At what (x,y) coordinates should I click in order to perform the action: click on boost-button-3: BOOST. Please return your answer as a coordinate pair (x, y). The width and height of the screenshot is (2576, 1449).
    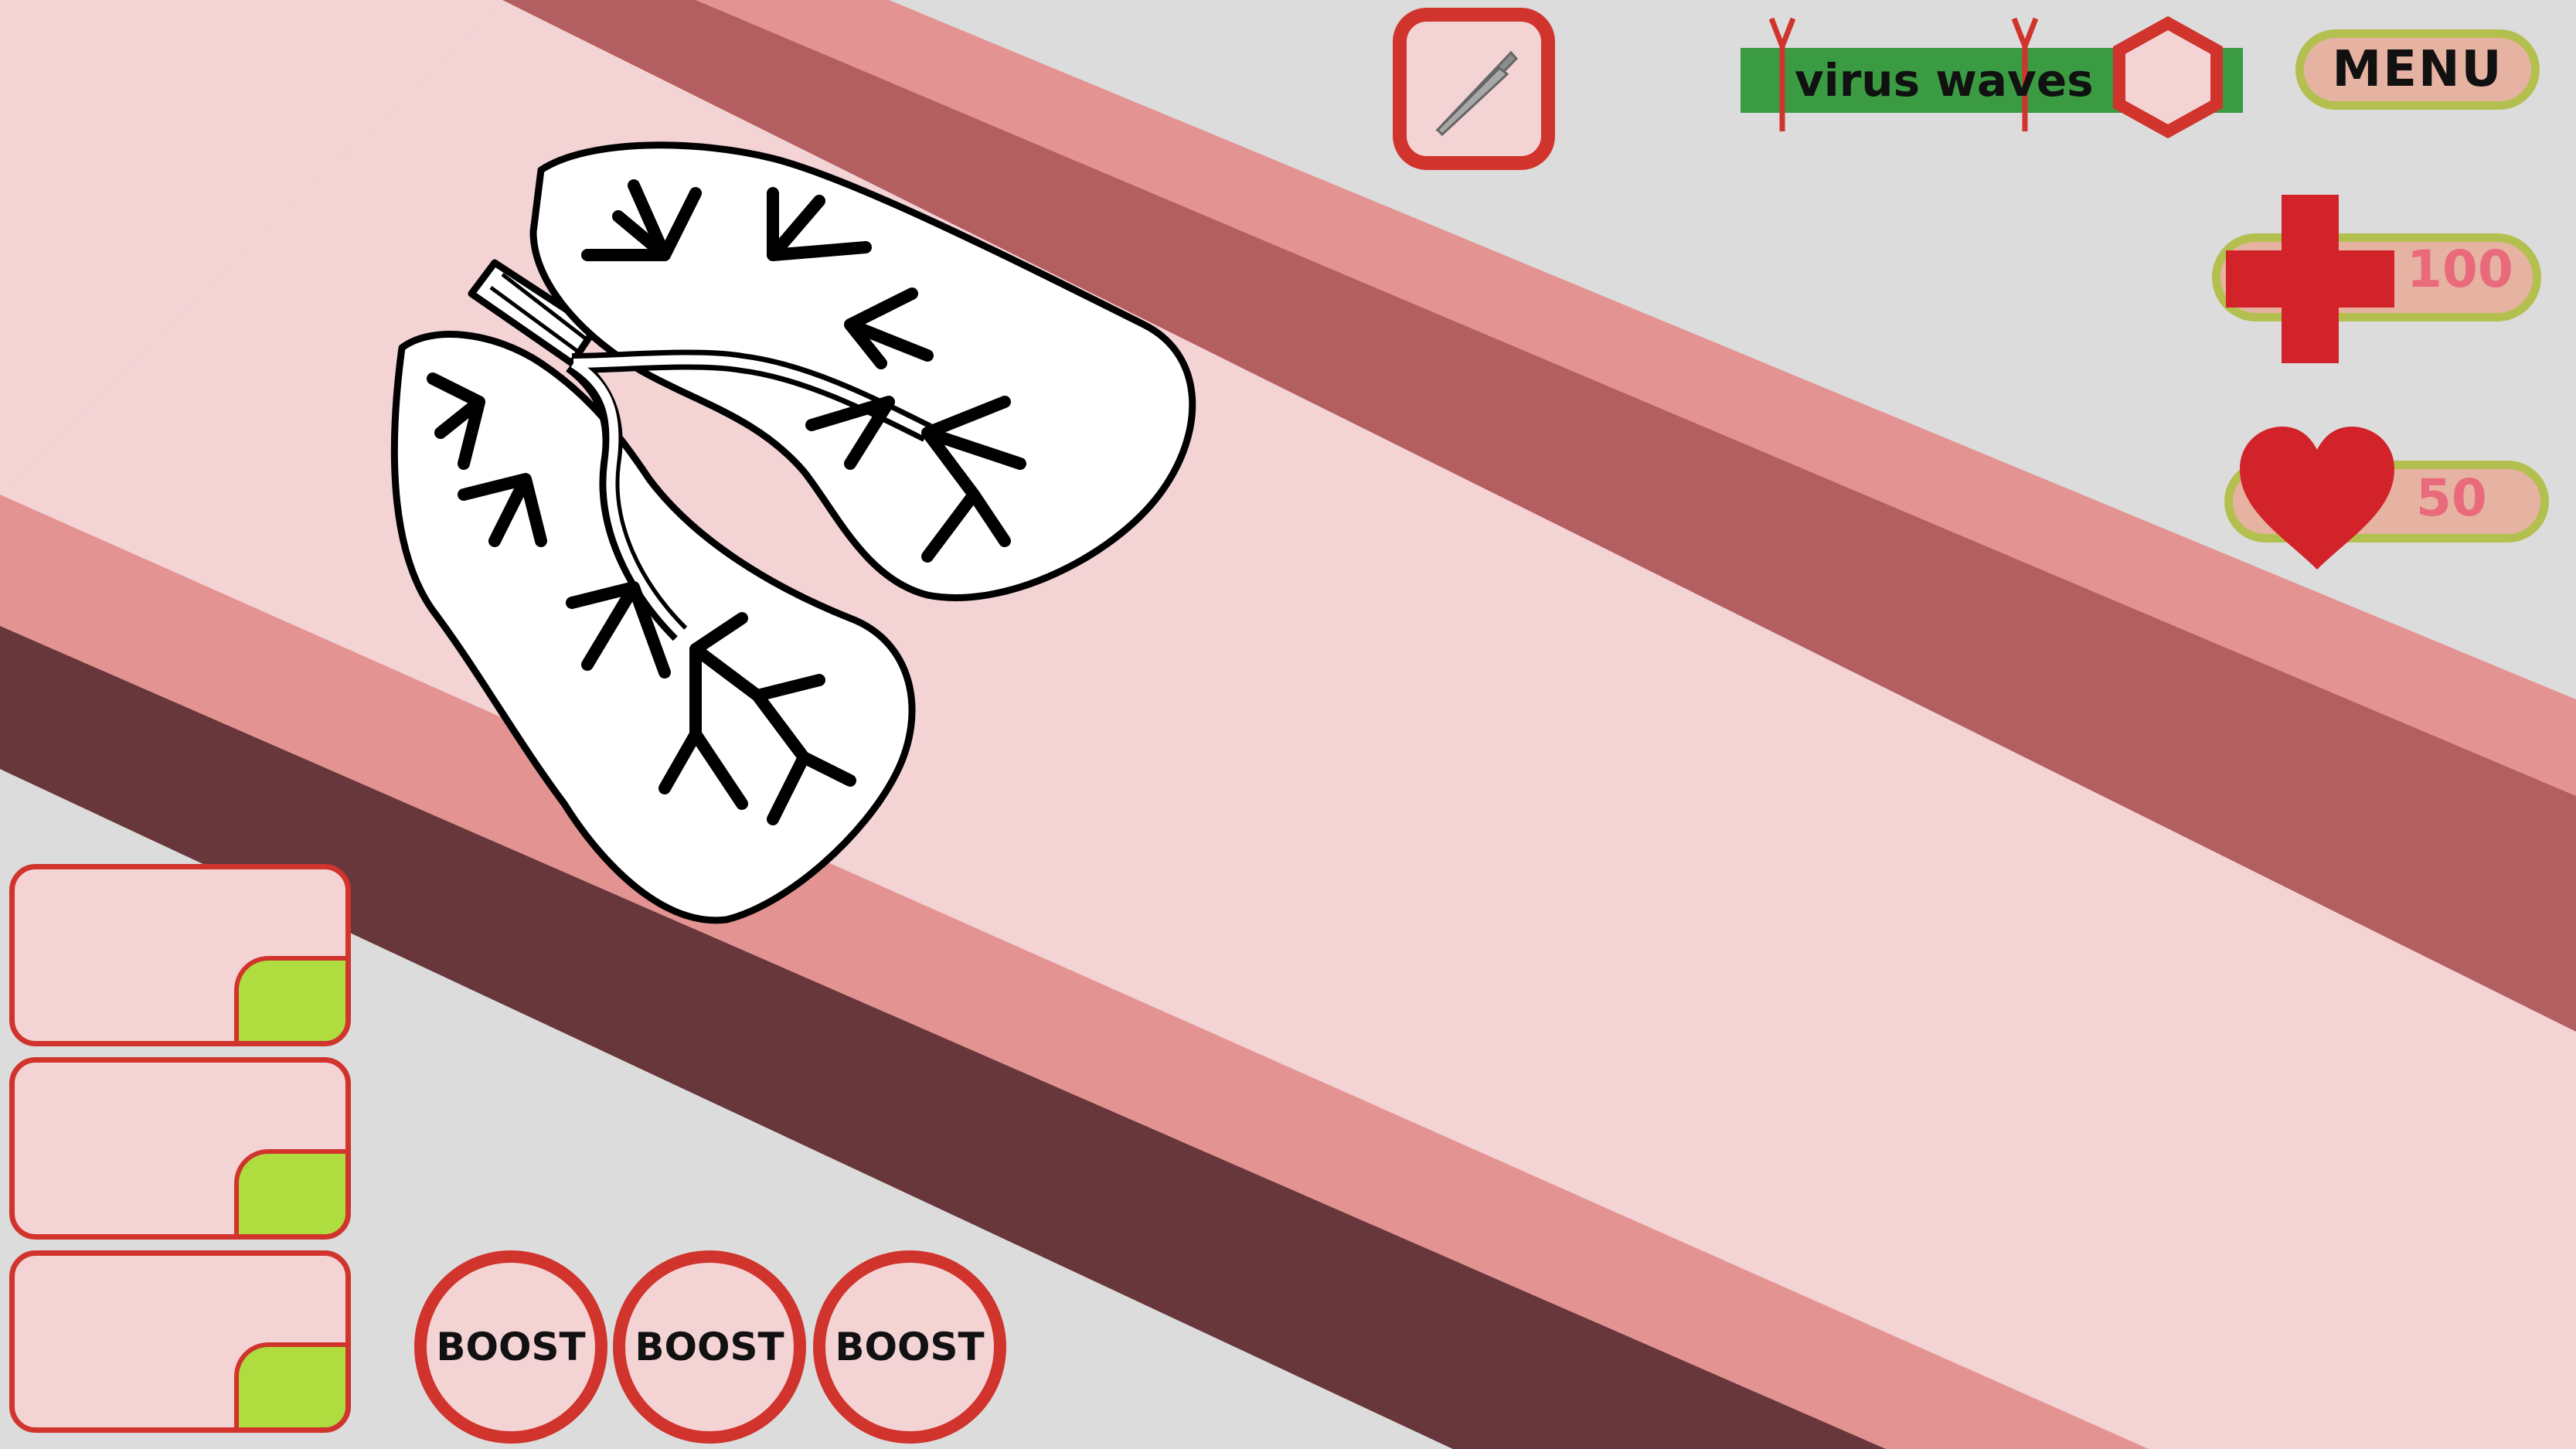
    Looking at the image, I should click on (909, 1347).